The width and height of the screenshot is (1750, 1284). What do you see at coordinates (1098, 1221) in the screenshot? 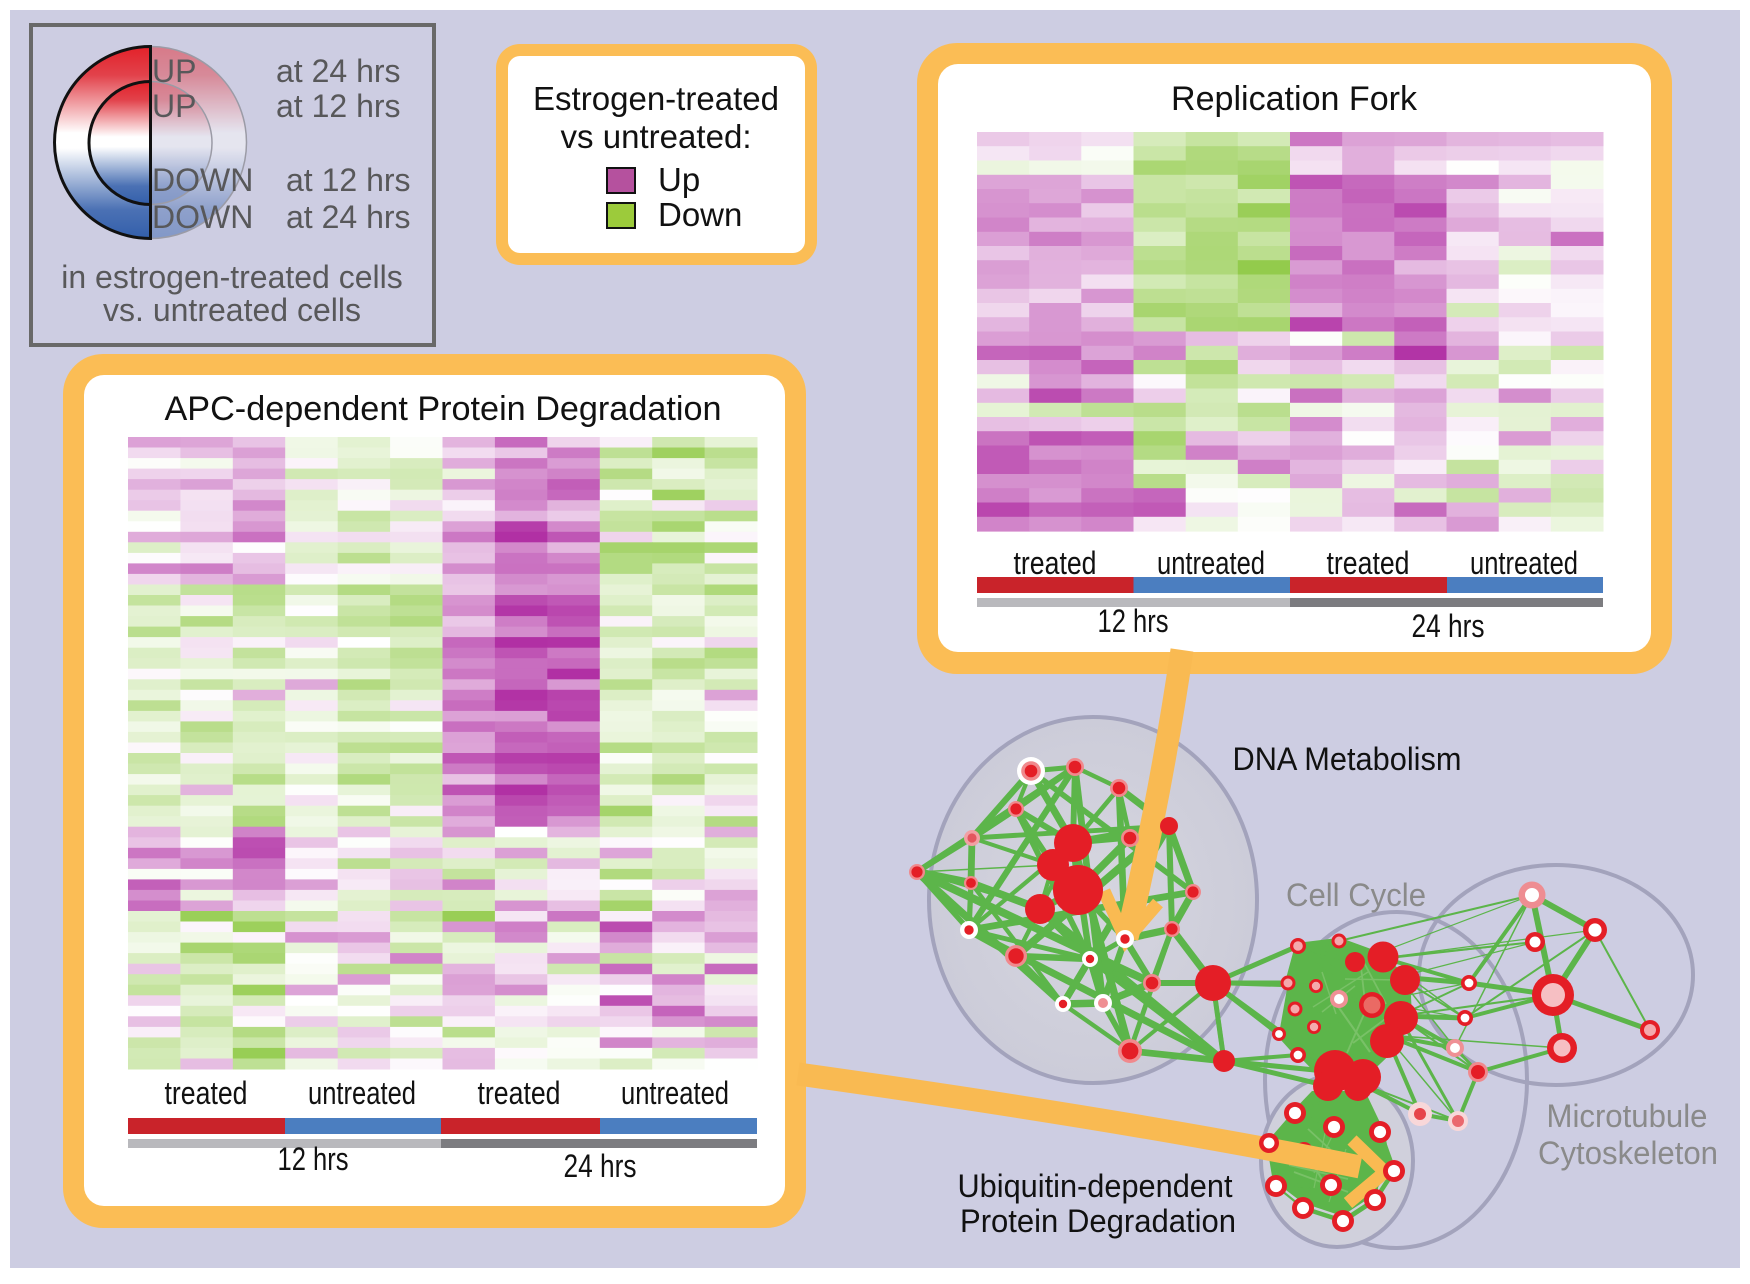
I see `svg-text: Protein Degradation` at bounding box center [1098, 1221].